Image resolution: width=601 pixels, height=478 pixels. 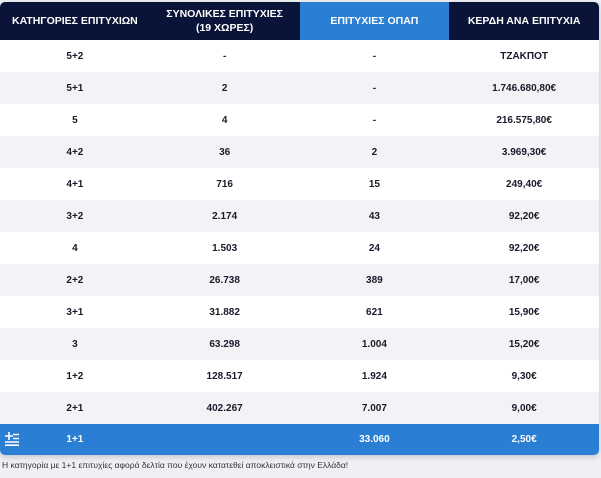 I want to click on cell-opap: 1.924, so click(x=374, y=376).